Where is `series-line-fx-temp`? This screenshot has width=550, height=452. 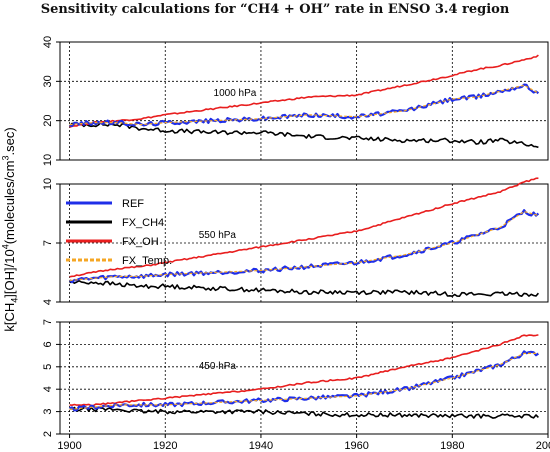 series-line-fx-temp is located at coordinates (304, 381).